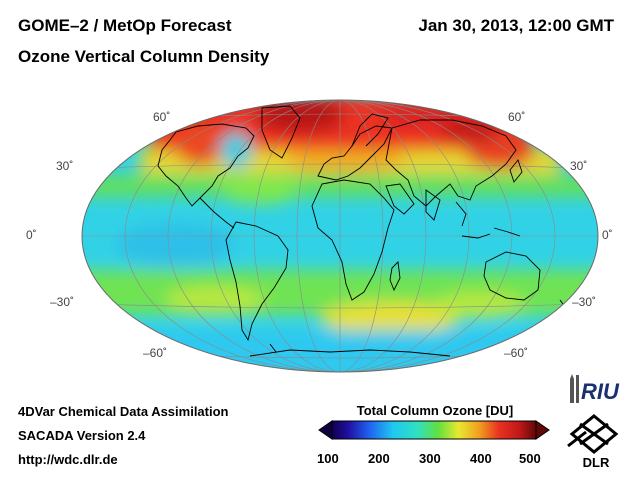 This screenshot has height=480, width=640. I want to click on footer-line-2: SACADA Version 2.4, so click(82, 435).